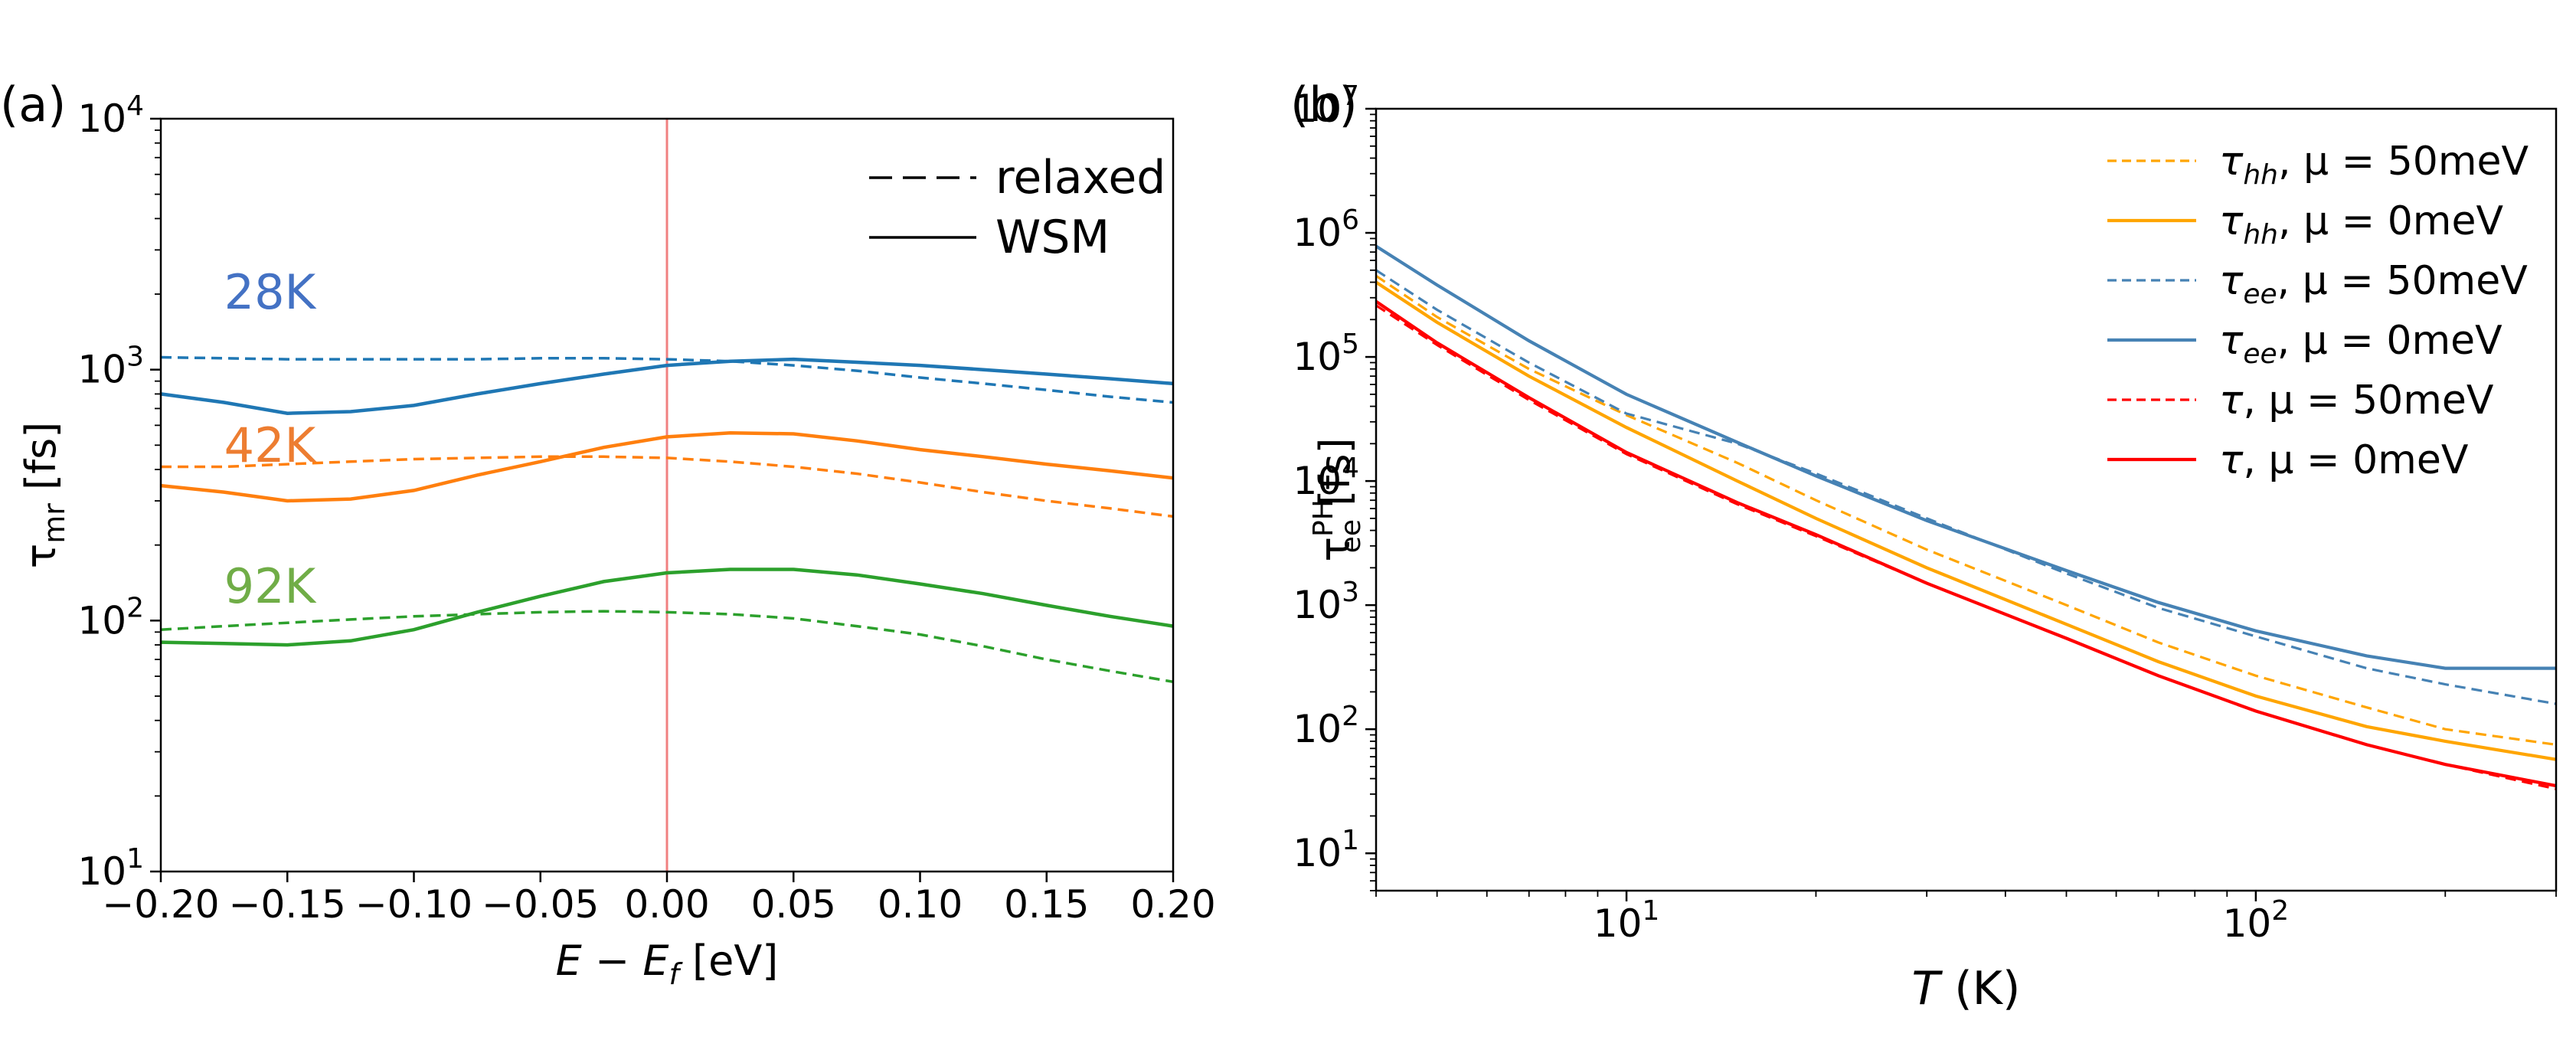 Image resolution: width=2576 pixels, height=1040 pixels. Describe the element at coordinates (33, 105) in the screenshot. I see `panel-label: (a)` at that location.